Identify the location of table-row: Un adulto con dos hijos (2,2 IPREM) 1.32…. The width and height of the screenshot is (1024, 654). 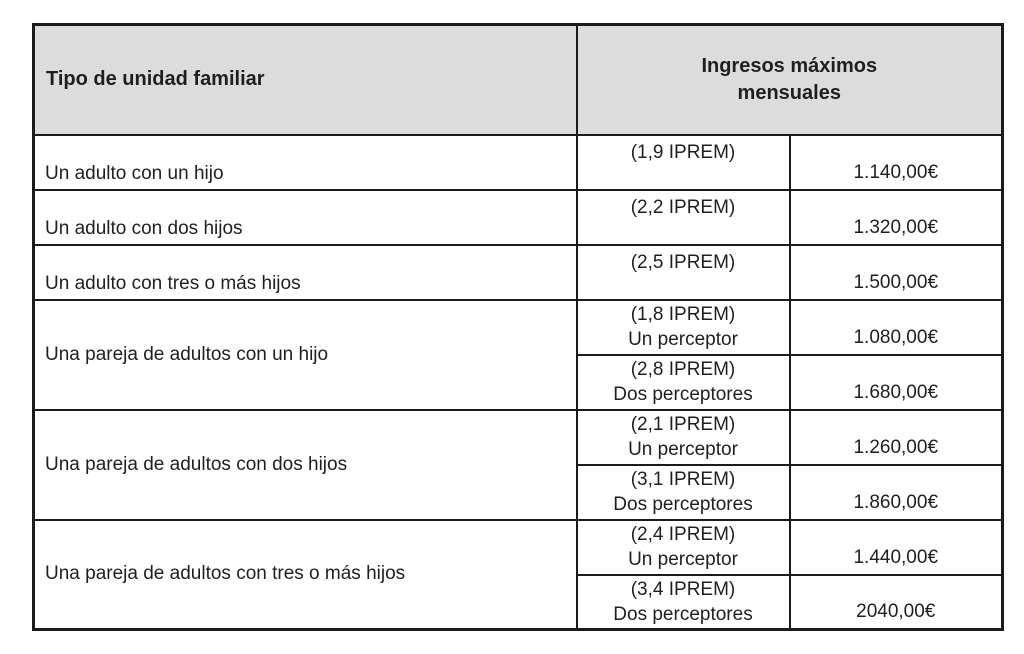
(518, 217).